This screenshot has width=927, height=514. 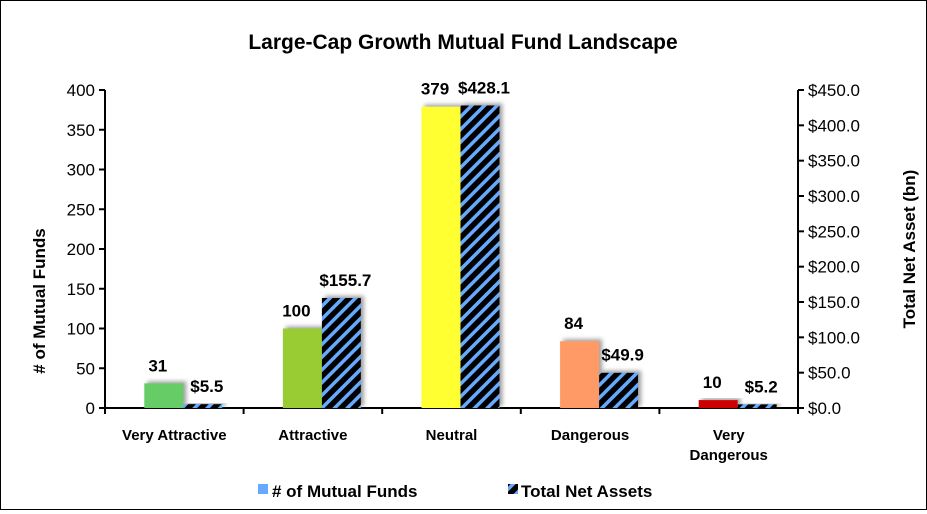 What do you see at coordinates (909, 249) in the screenshot?
I see `y2-axis-label: Total Net Asset (bn)` at bounding box center [909, 249].